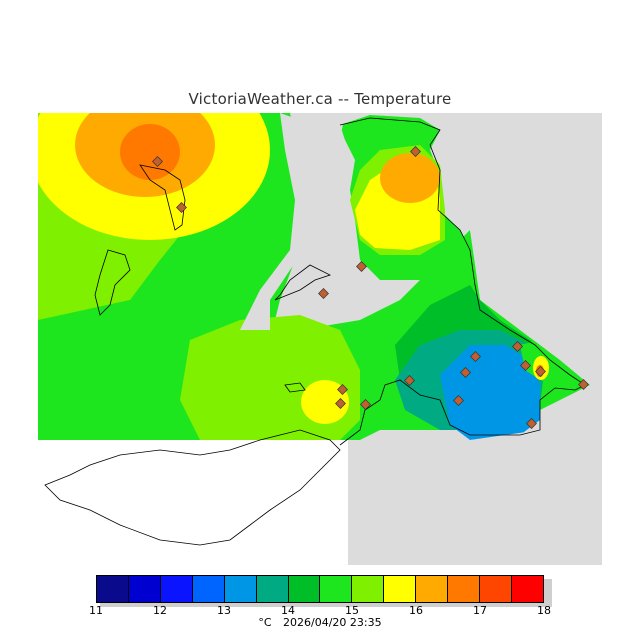  Describe the element at coordinates (303, 282) in the screenshot. I see `coast-mid-channel` at that location.